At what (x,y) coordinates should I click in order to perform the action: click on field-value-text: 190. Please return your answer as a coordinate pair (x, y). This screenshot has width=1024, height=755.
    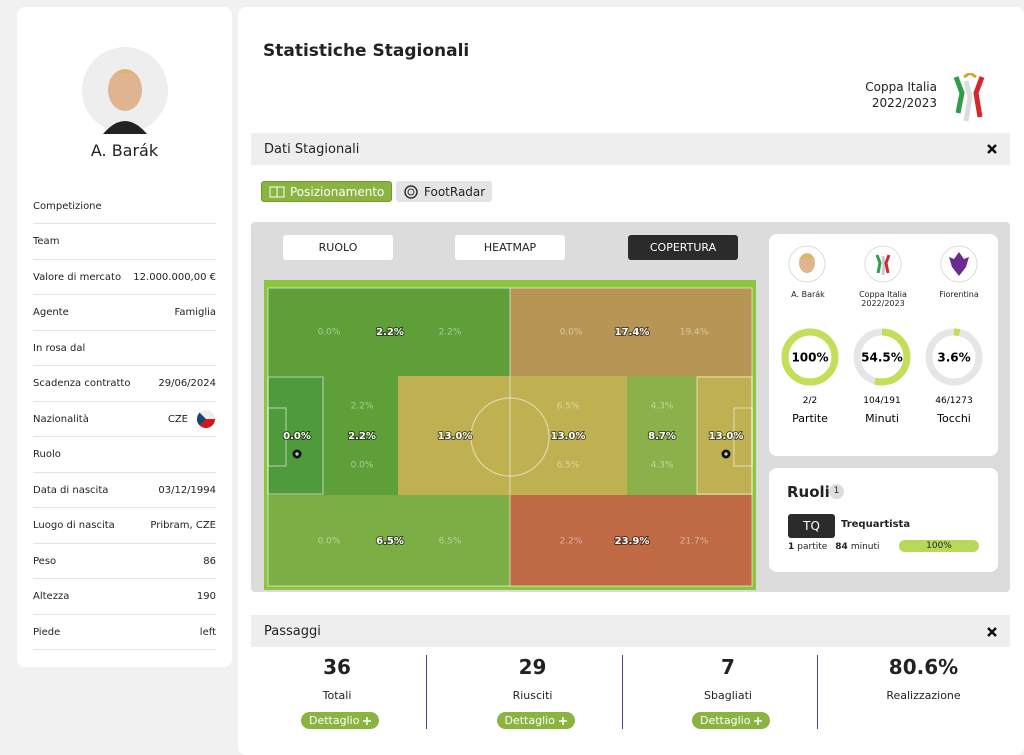
    Looking at the image, I should click on (206, 596).